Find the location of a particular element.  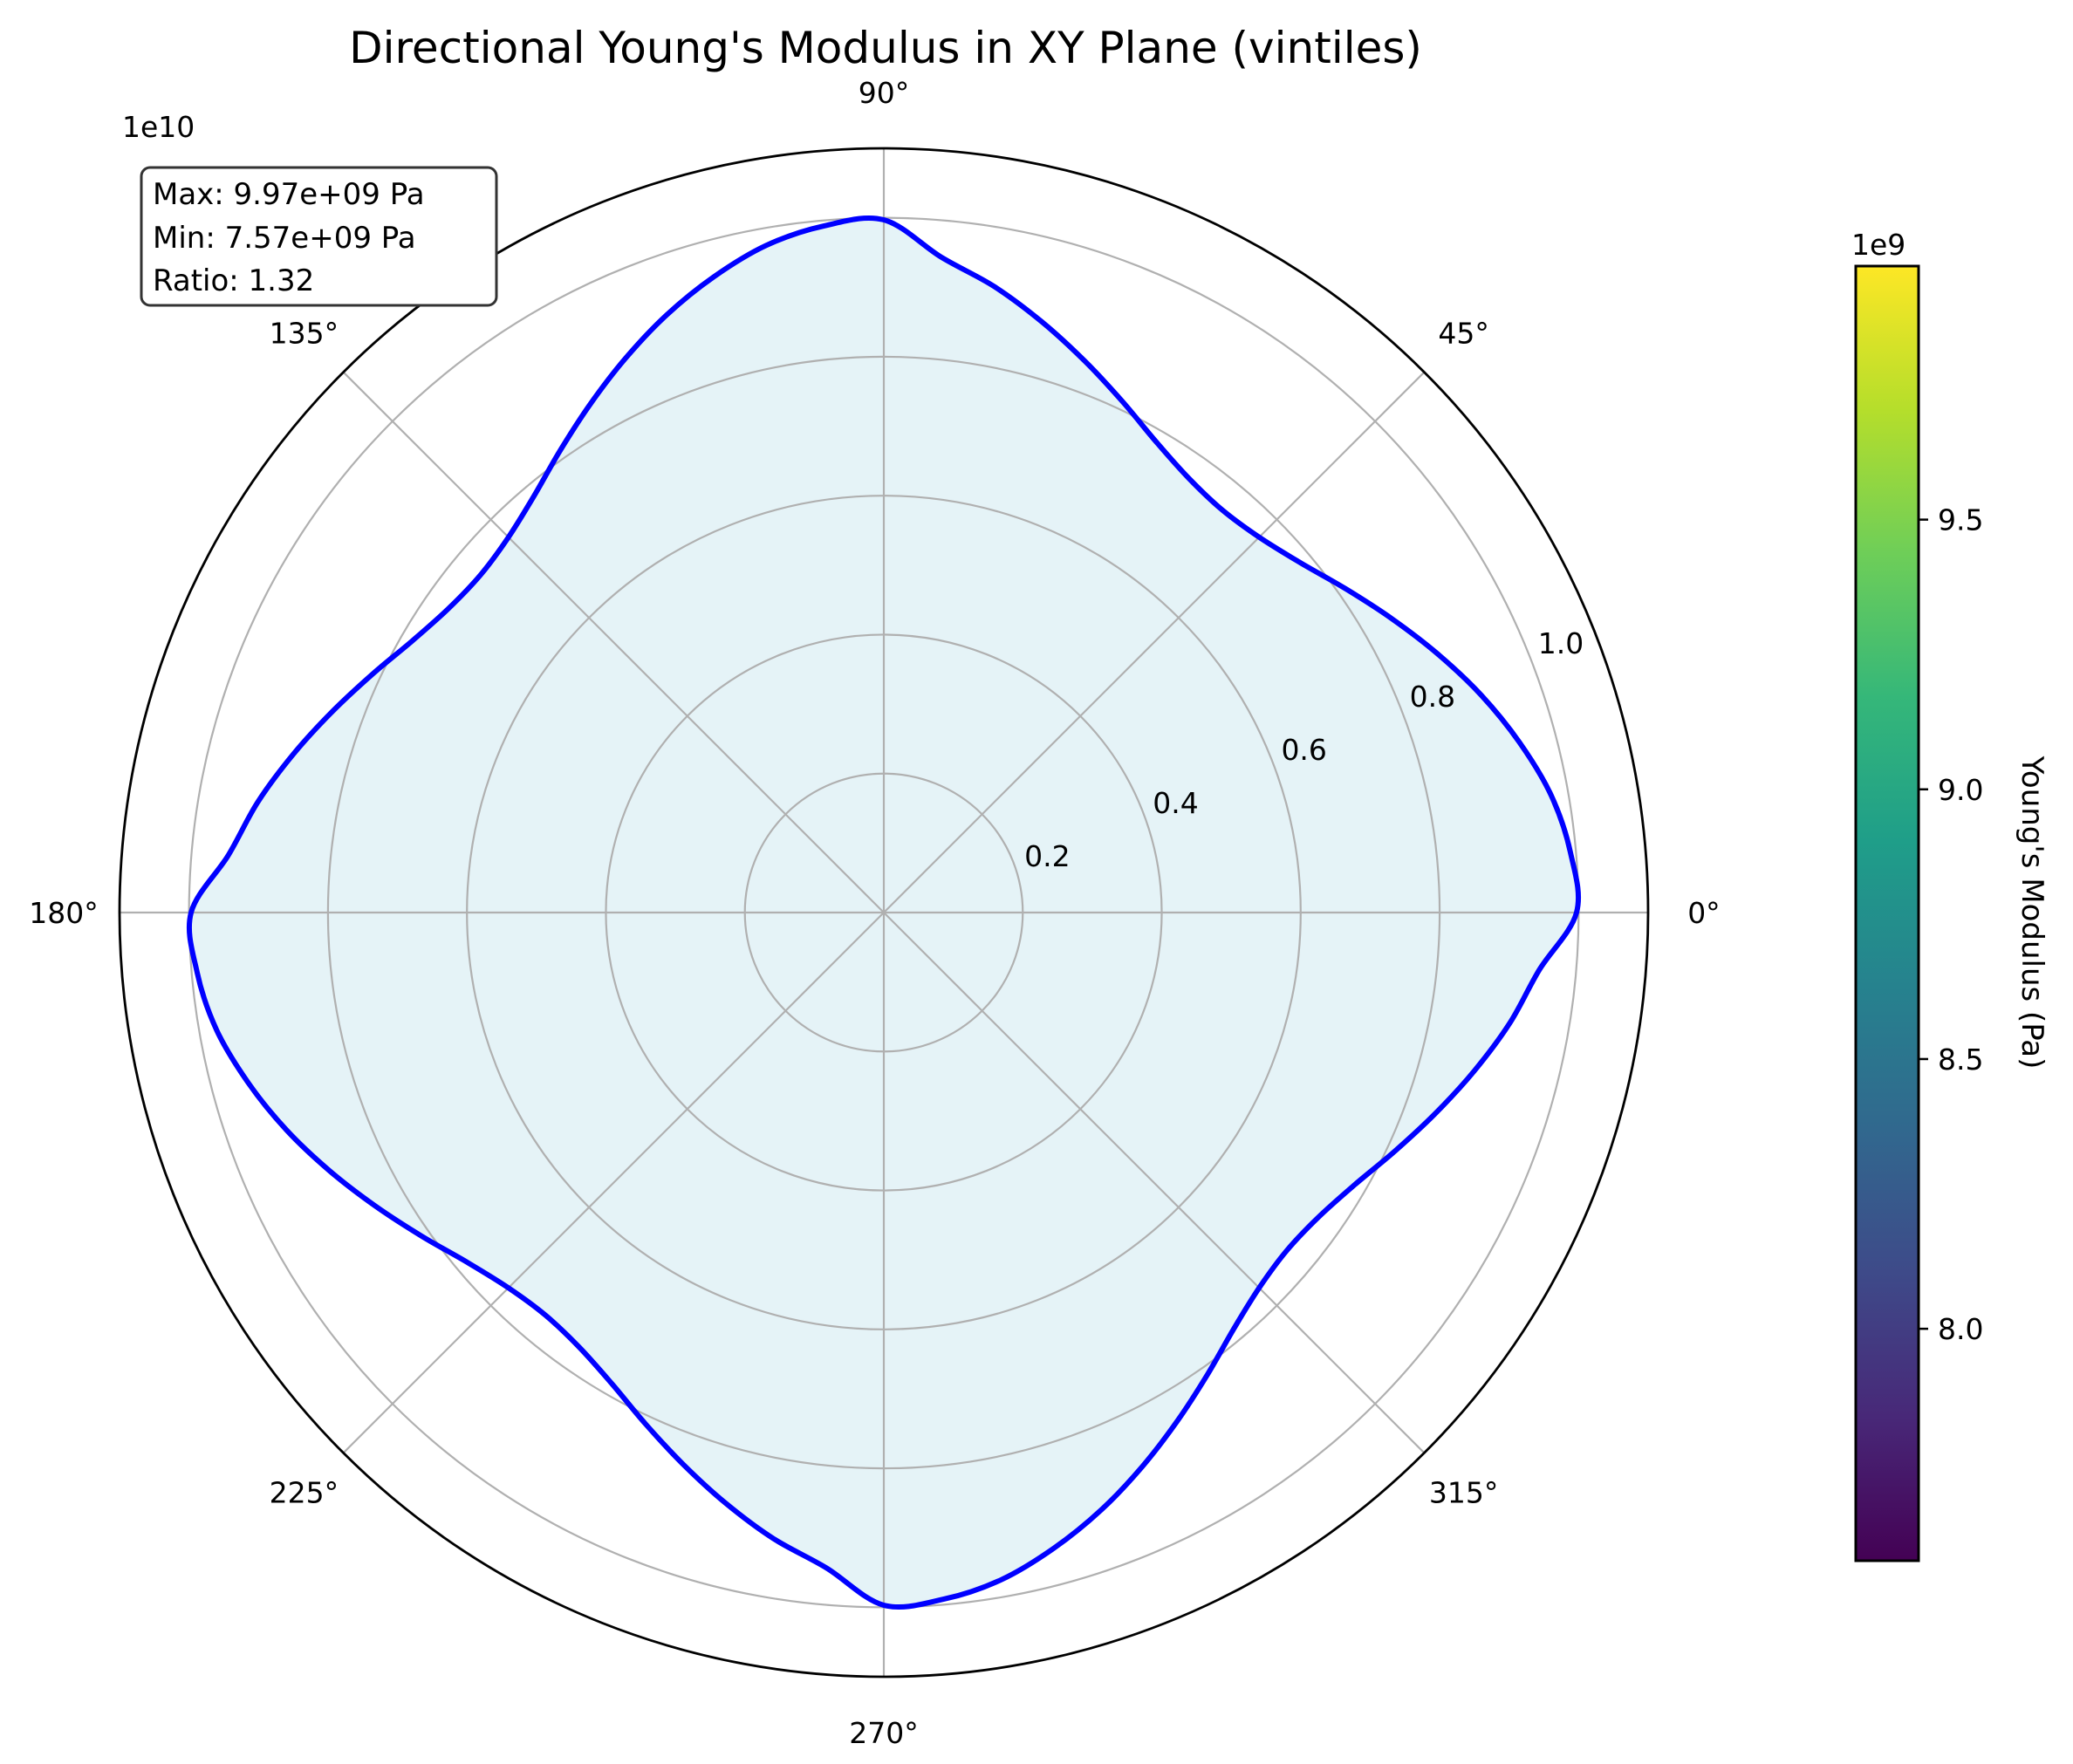

angular-tick-label-5: 225° is located at coordinates (305, 1493).